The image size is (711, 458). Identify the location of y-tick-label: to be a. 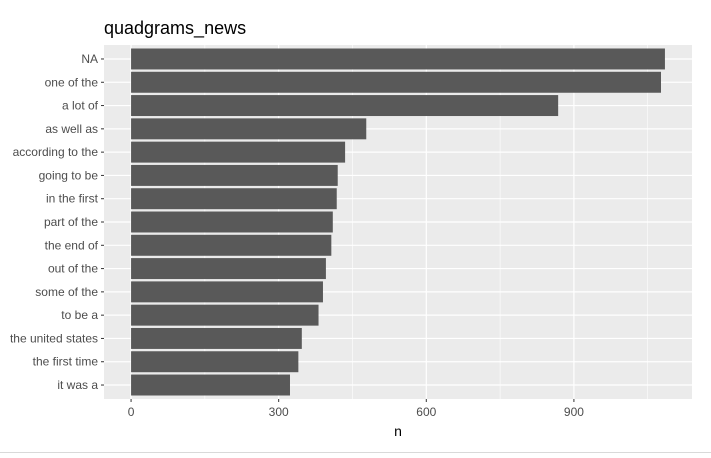
(79, 315).